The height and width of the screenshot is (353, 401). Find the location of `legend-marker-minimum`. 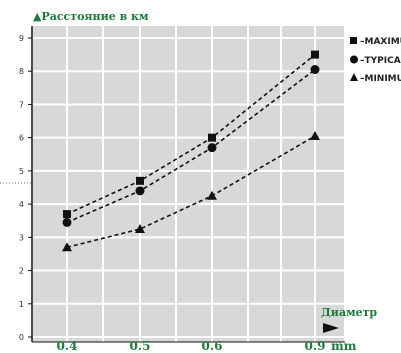

legend-marker-minimum is located at coordinates (354, 77).